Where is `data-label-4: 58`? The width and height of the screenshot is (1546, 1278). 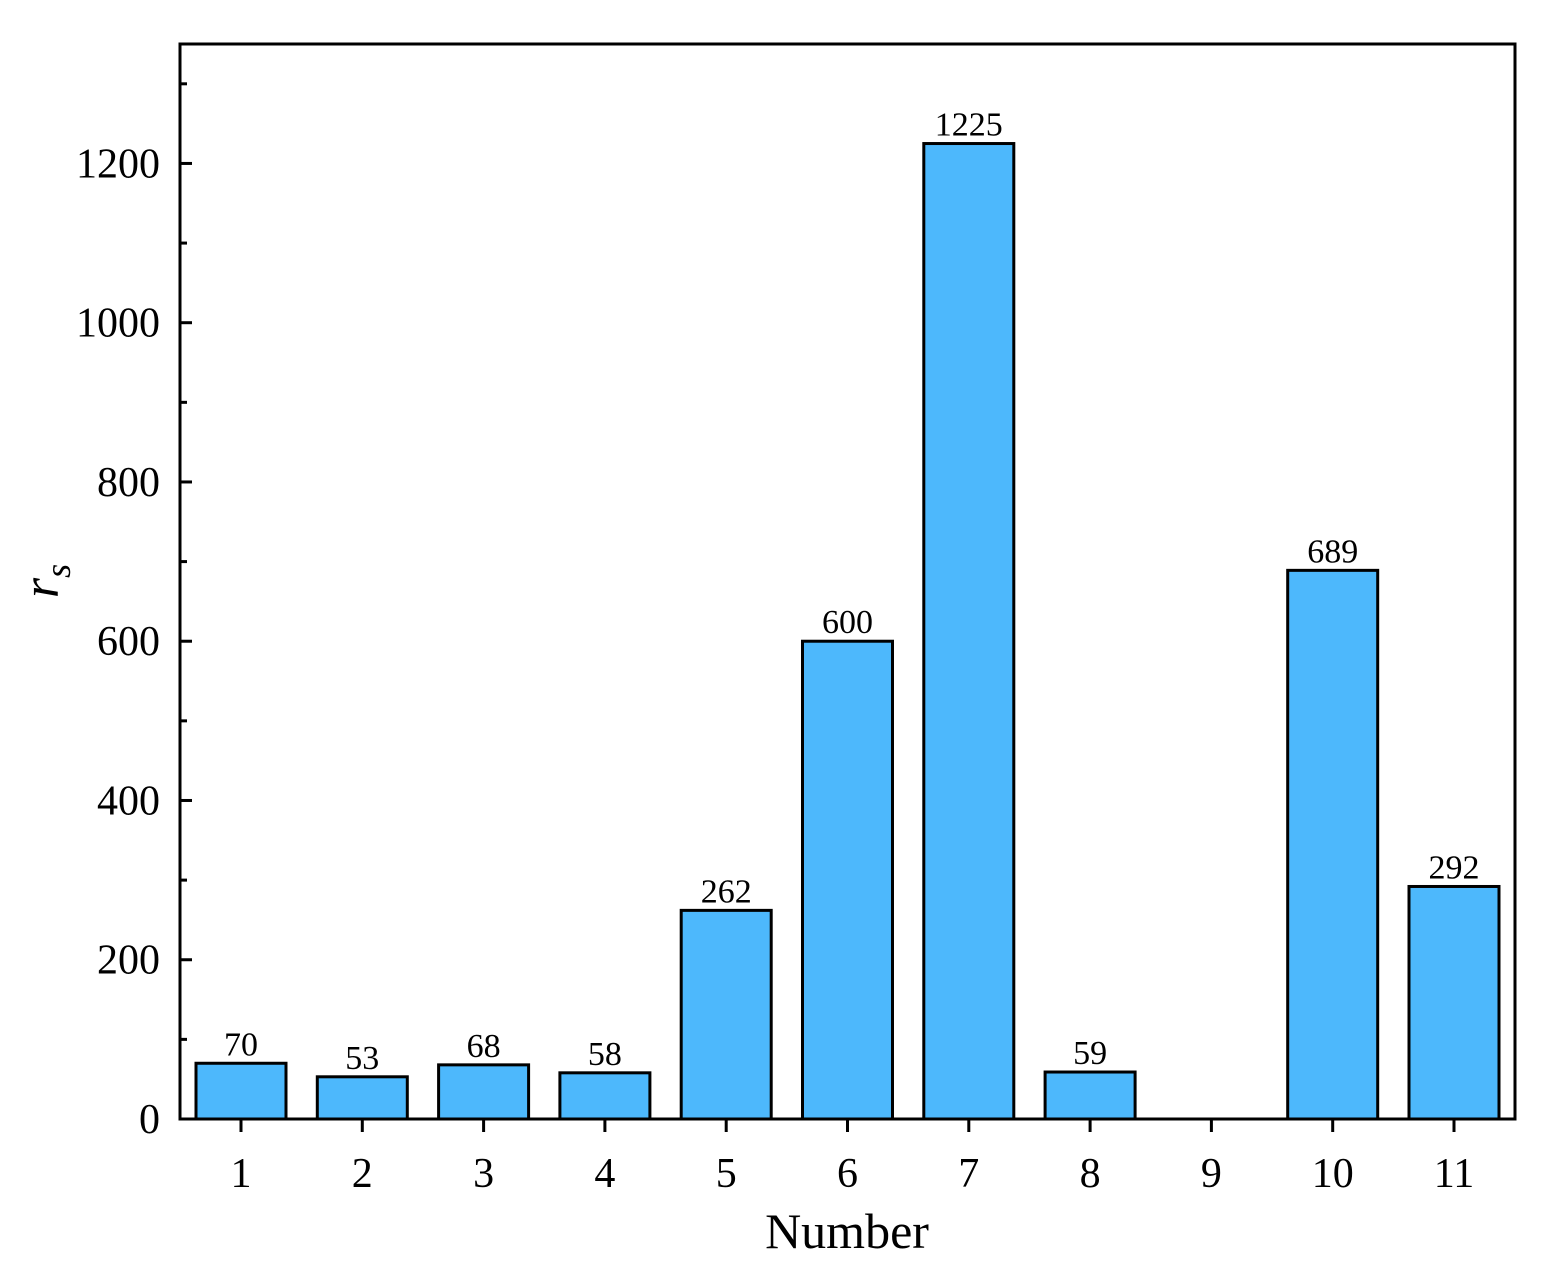 data-label-4: 58 is located at coordinates (605, 1054).